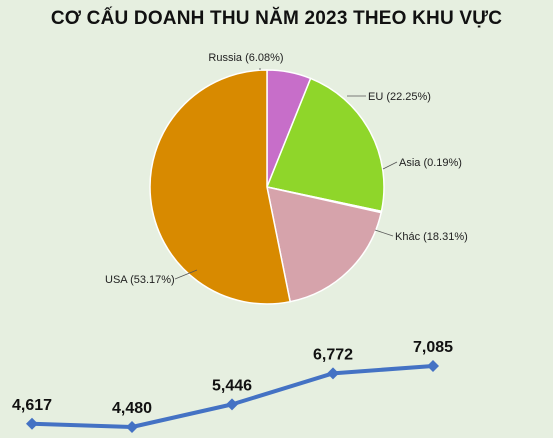 This screenshot has height=438, width=553. I want to click on pie-slice-usa, so click(220, 187).